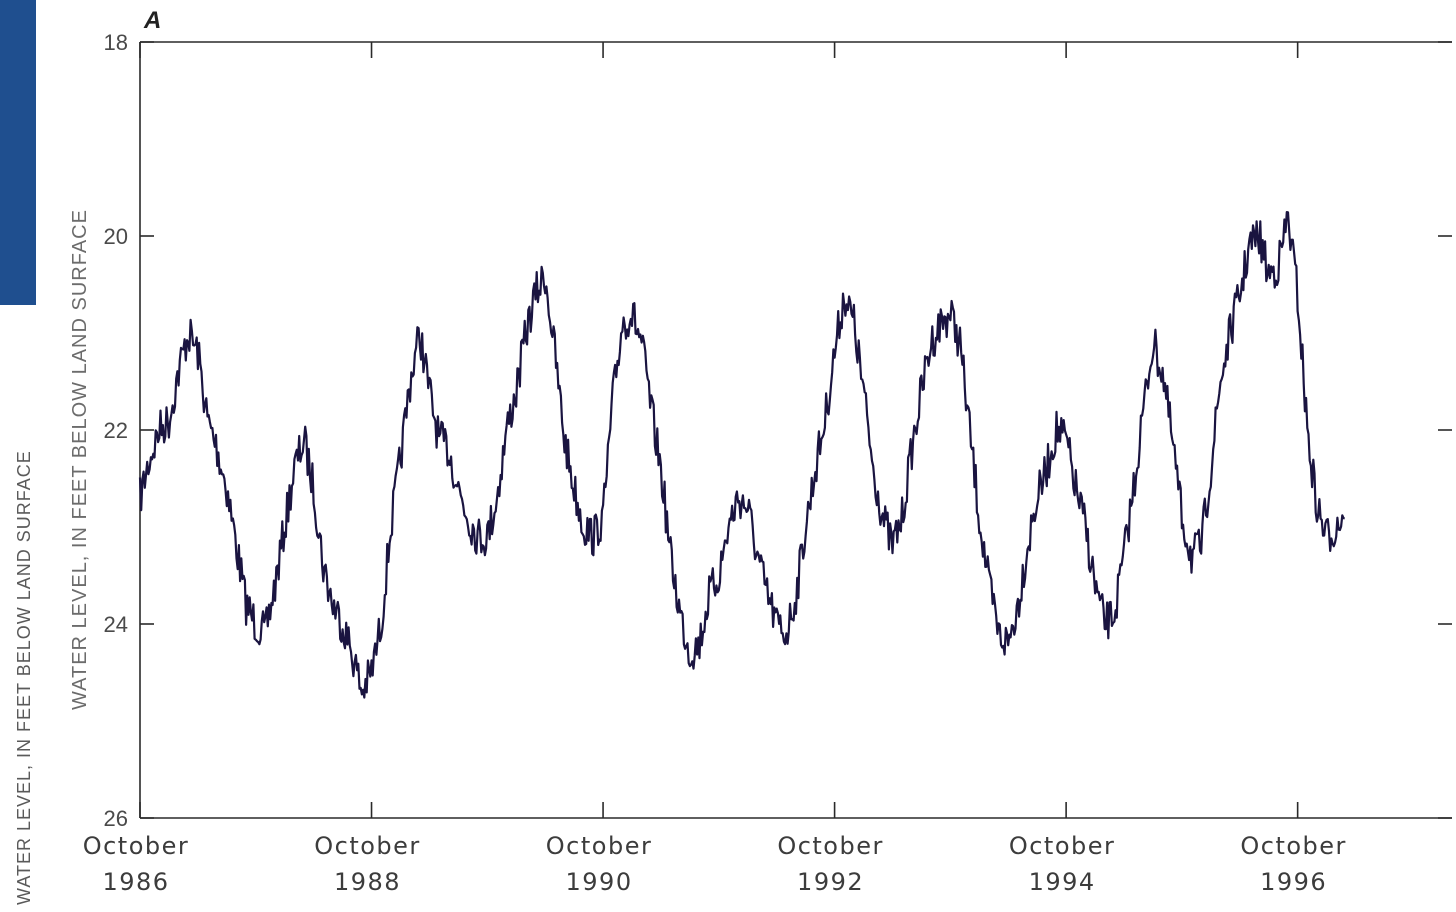 This screenshot has height=912, width=1456. What do you see at coordinates (116, 236) in the screenshot?
I see `y-tick-label: 20` at bounding box center [116, 236].